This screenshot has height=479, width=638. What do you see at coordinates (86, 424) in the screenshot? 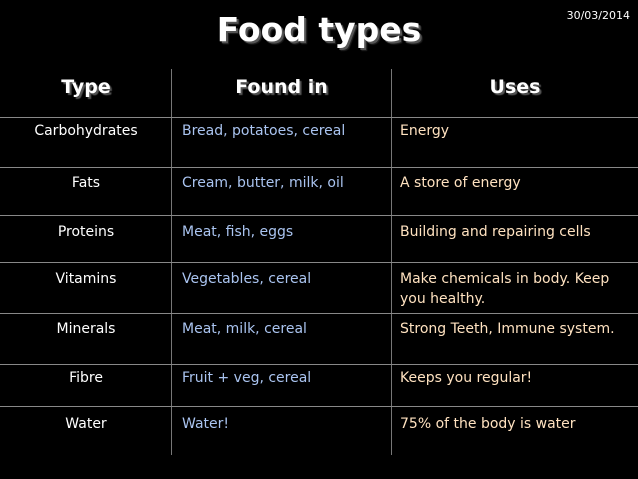
I see `cell-type: Water` at bounding box center [86, 424].